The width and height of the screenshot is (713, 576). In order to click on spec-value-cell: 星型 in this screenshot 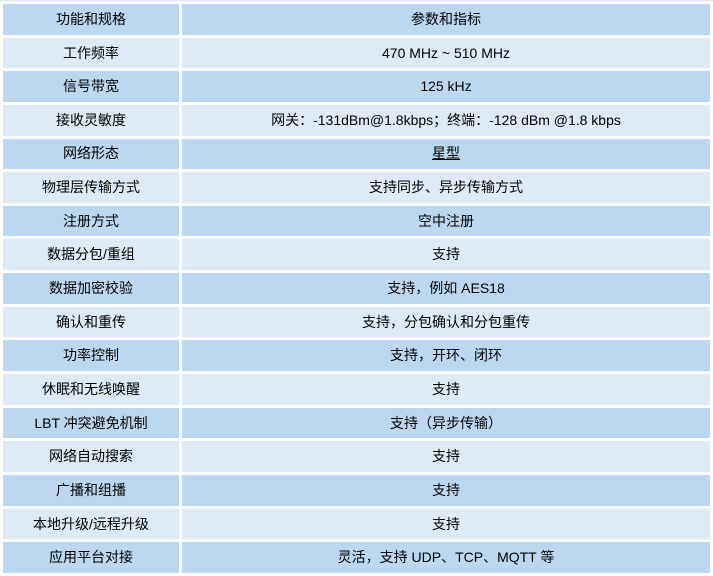, I will do `click(446, 154)`.